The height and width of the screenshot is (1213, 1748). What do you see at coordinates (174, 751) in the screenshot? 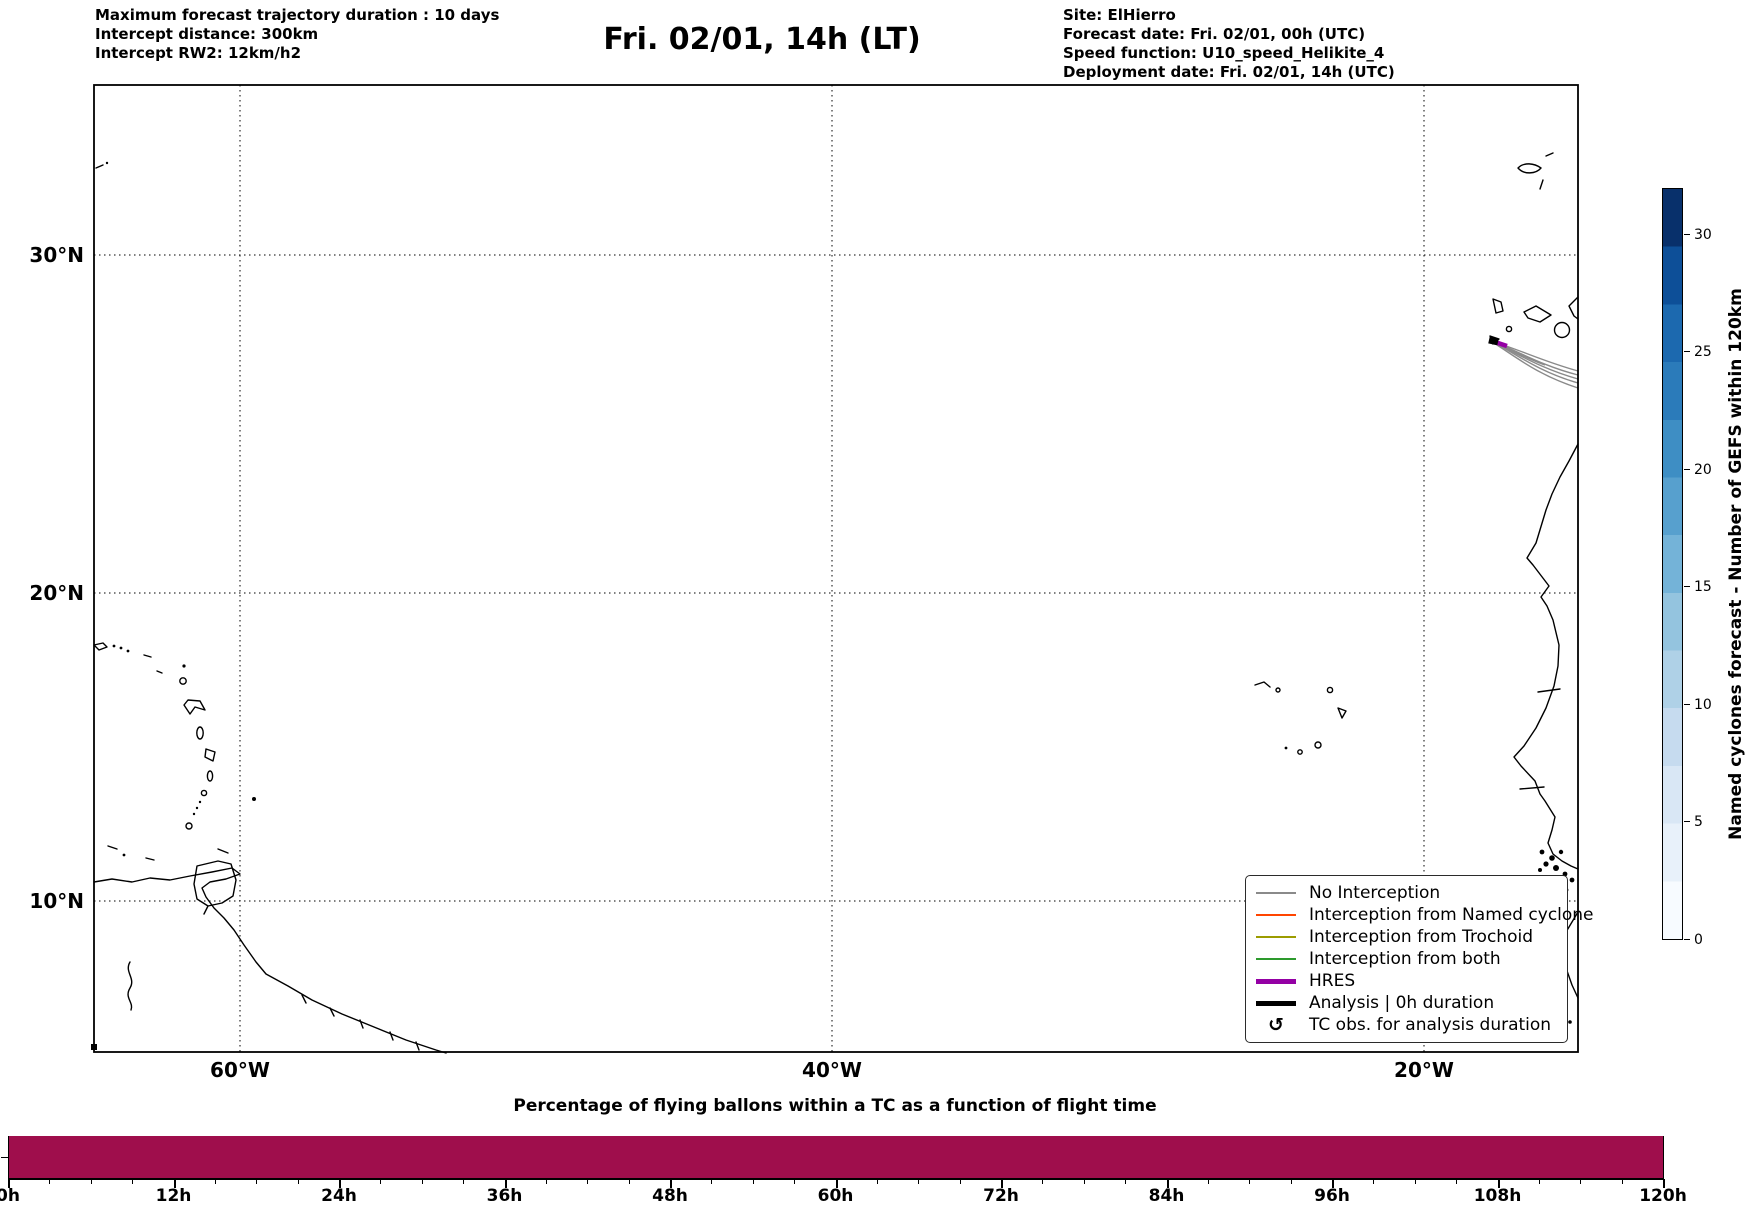
I see `caribbean-islands-coast` at bounding box center [174, 751].